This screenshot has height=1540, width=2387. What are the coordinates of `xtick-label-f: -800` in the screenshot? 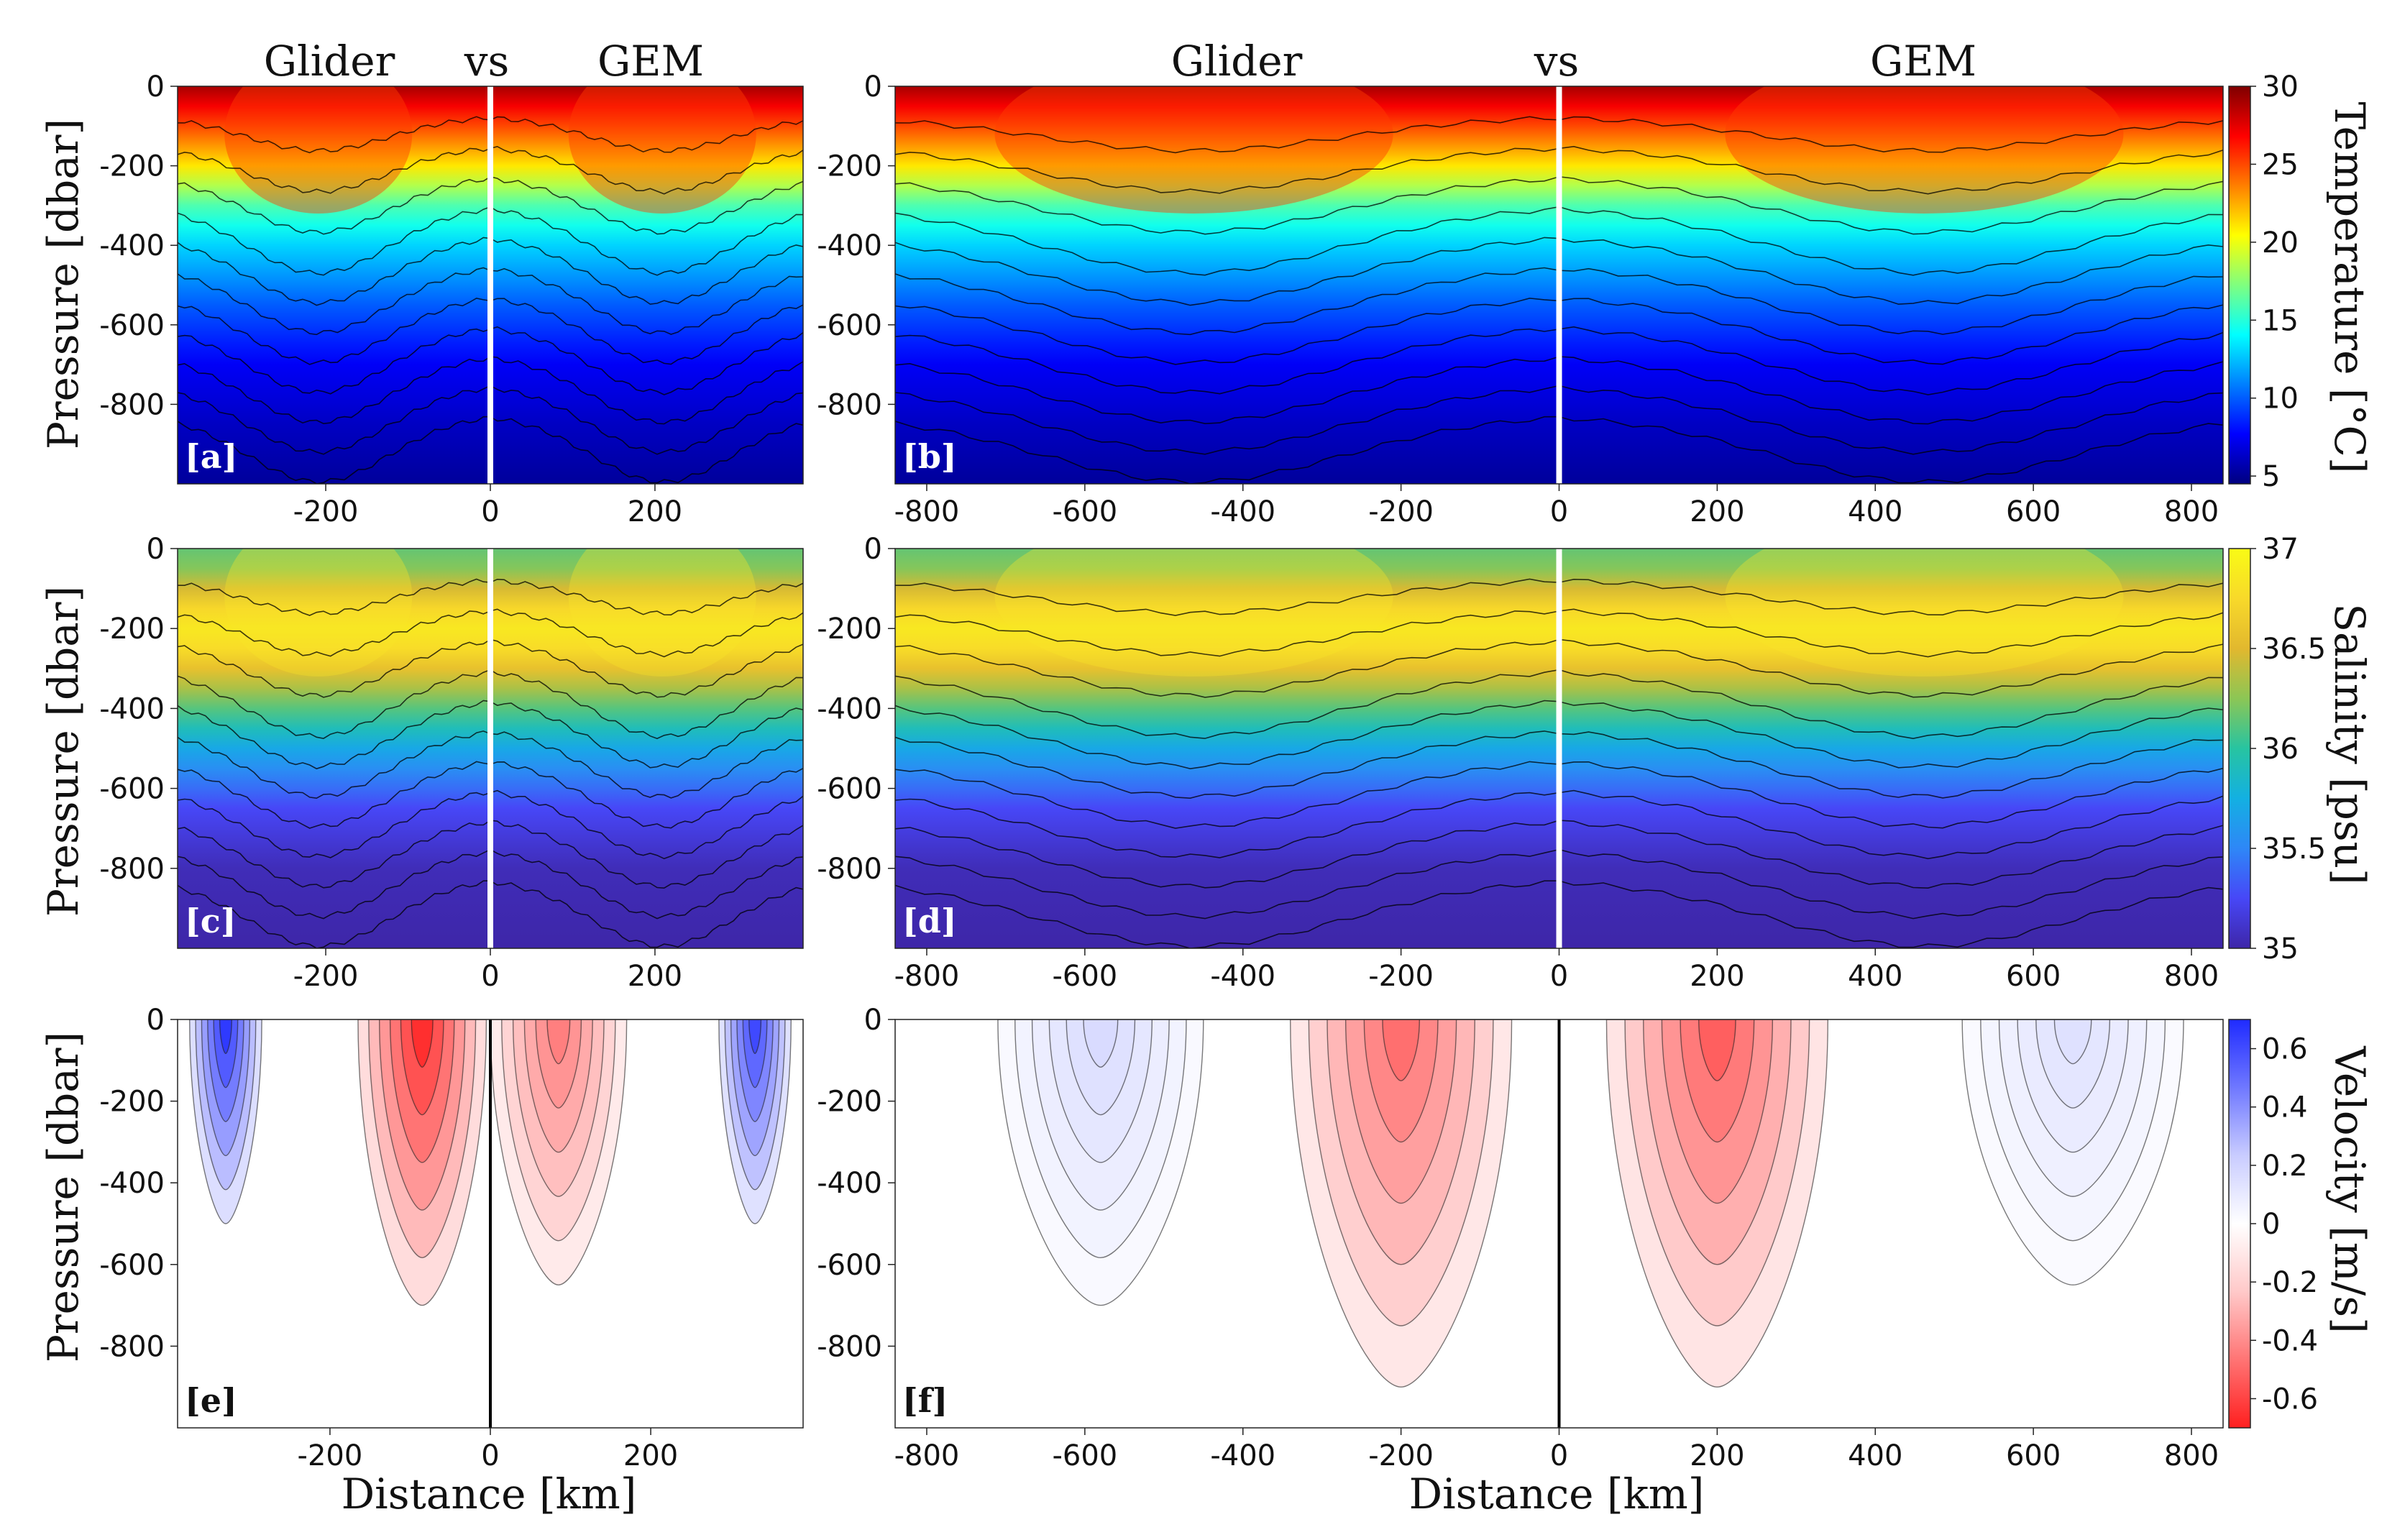 It's located at (927, 1455).